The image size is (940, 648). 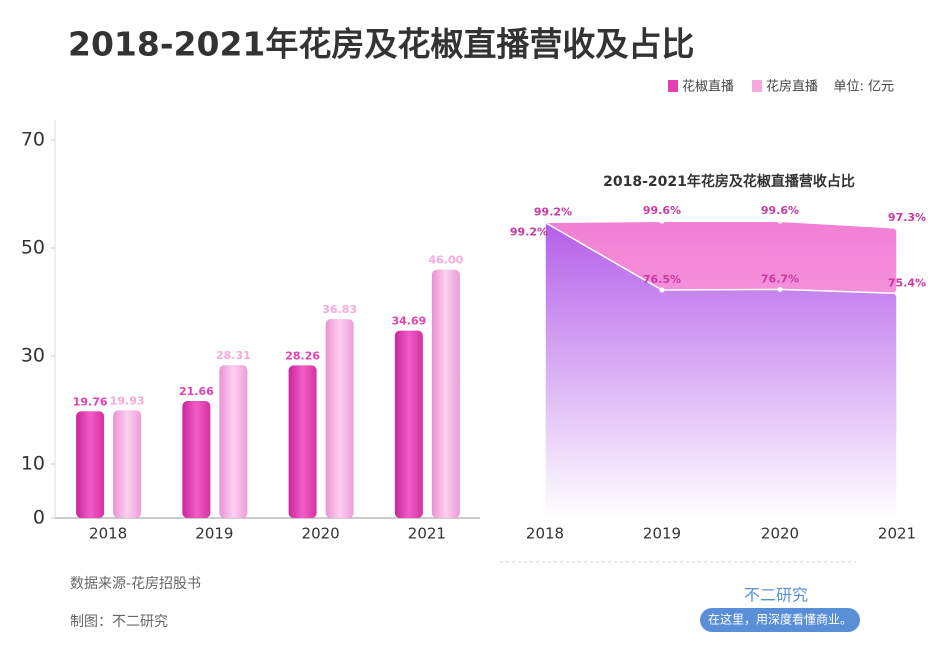 What do you see at coordinates (33, 140) in the screenshot?
I see `y-tick-label: 70` at bounding box center [33, 140].